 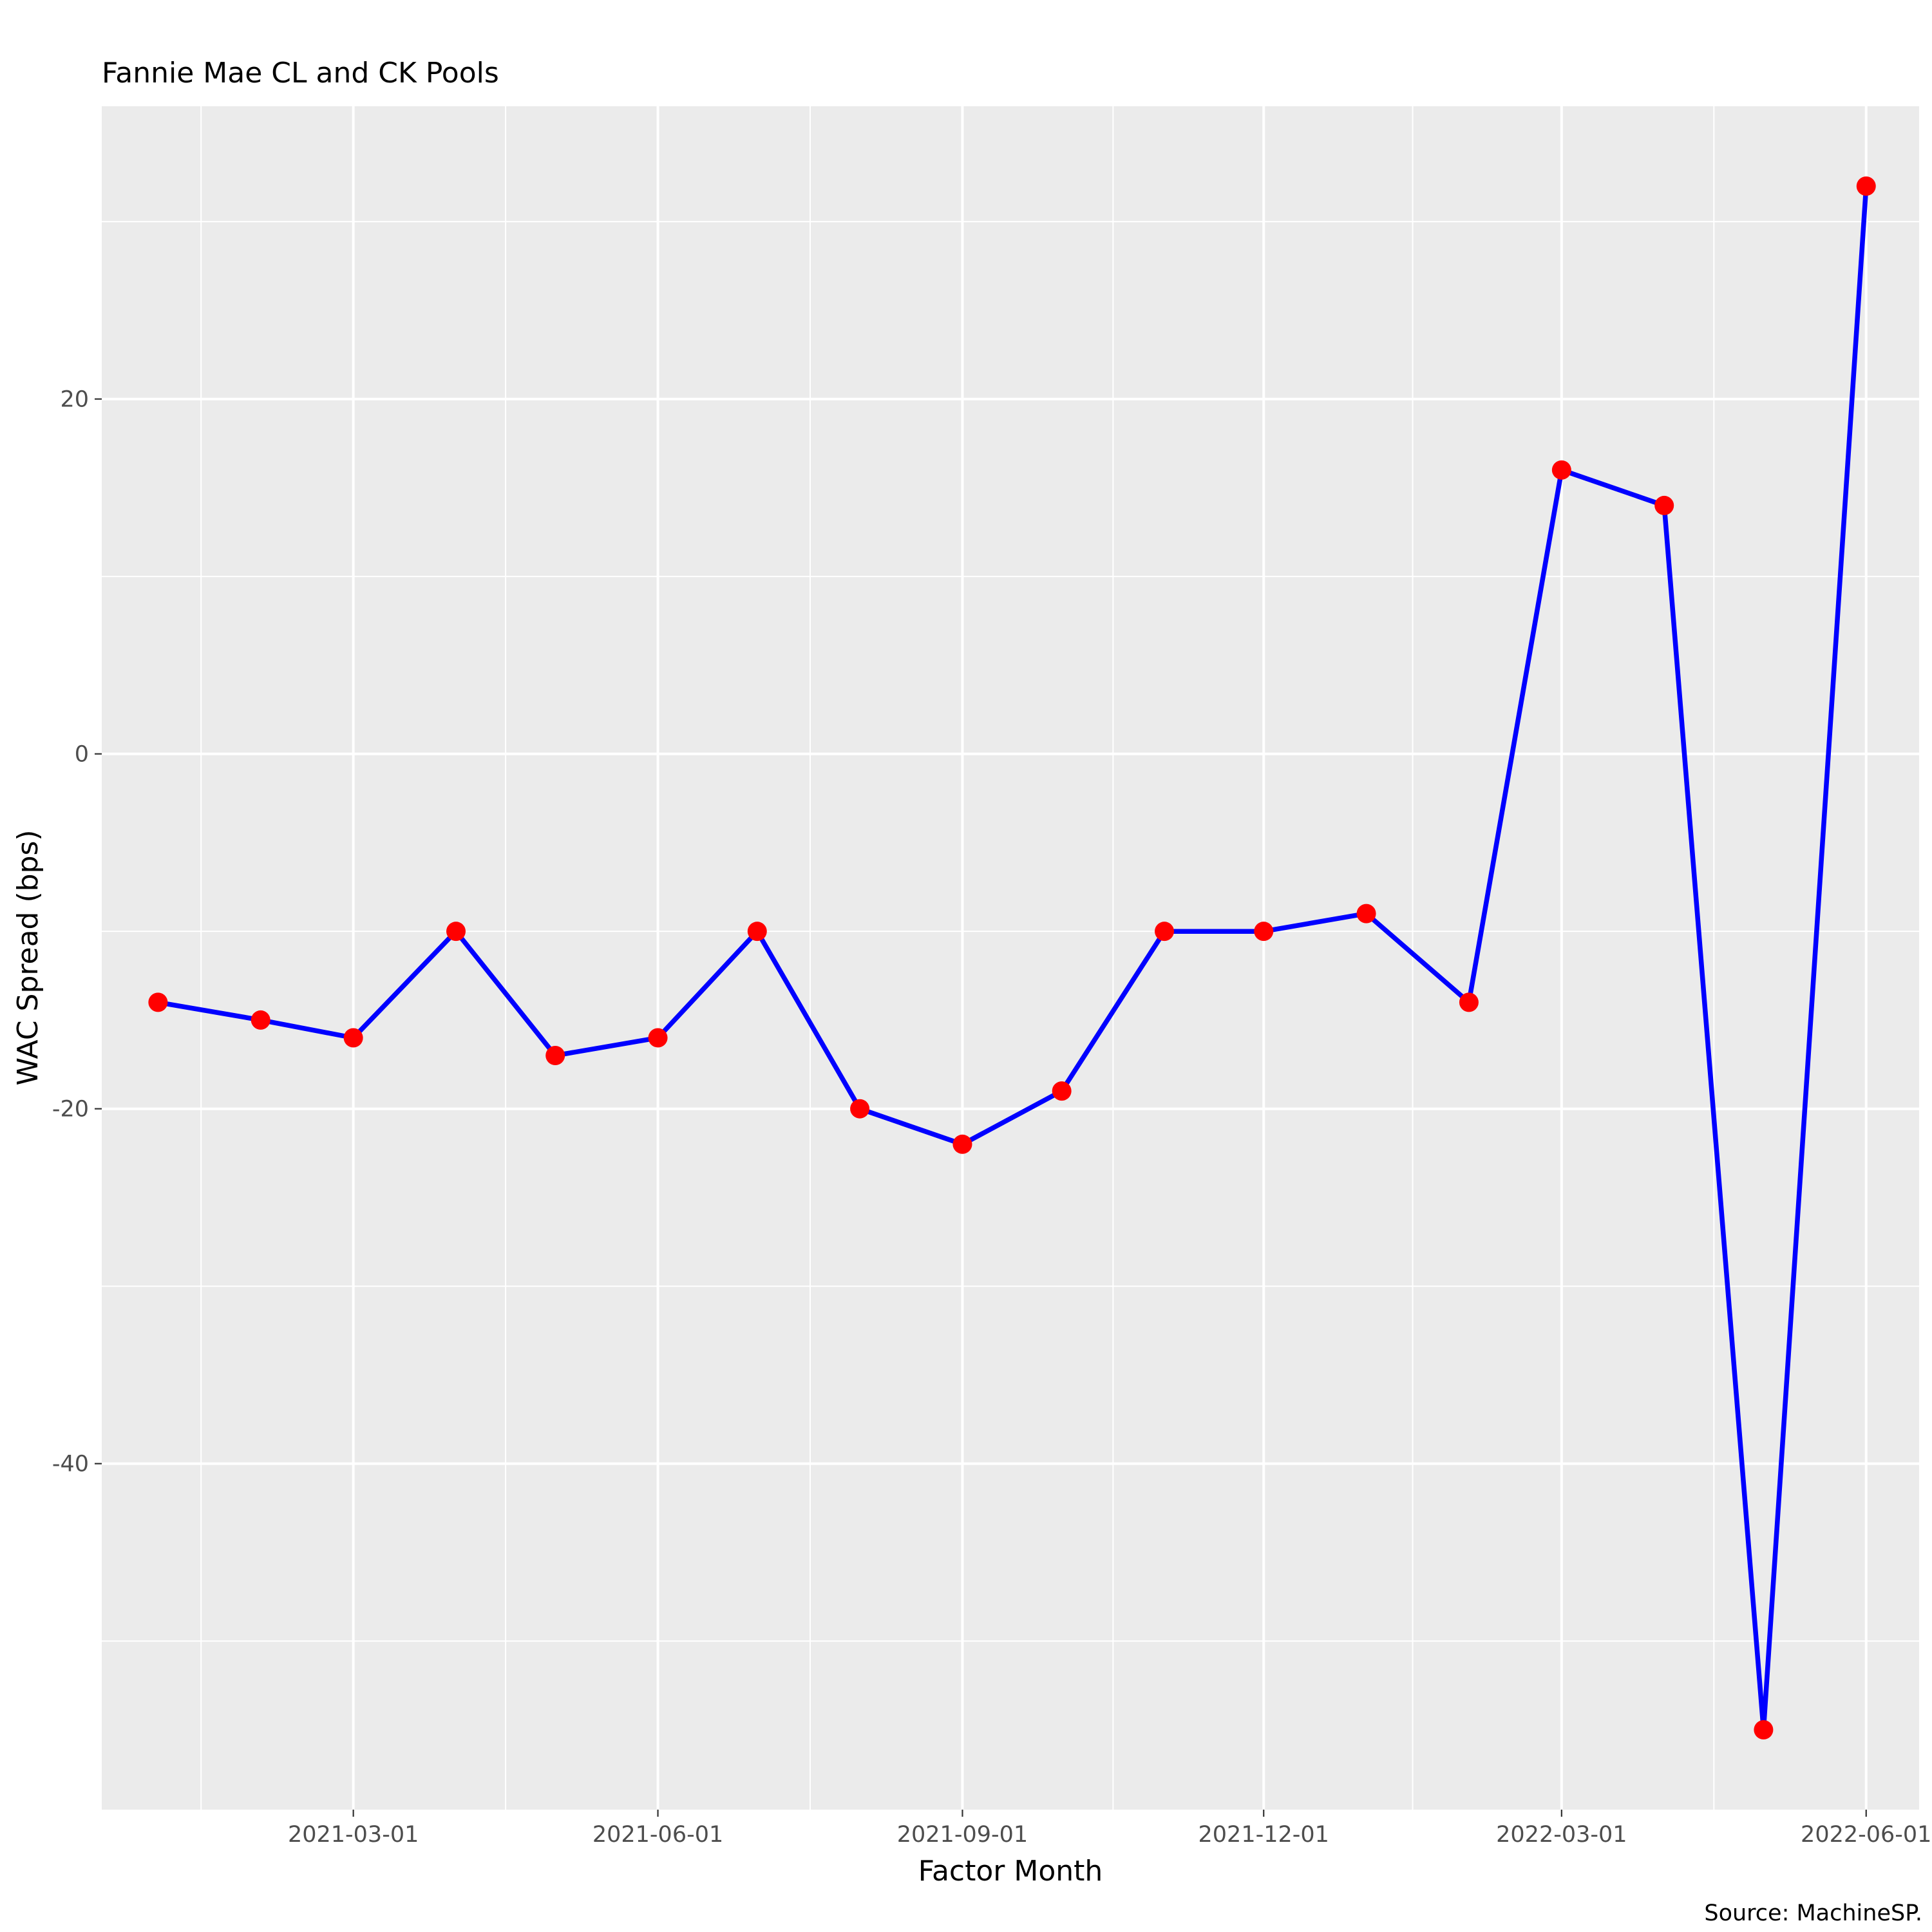 What do you see at coordinates (82, 755) in the screenshot?
I see `y-tick-label: 0` at bounding box center [82, 755].